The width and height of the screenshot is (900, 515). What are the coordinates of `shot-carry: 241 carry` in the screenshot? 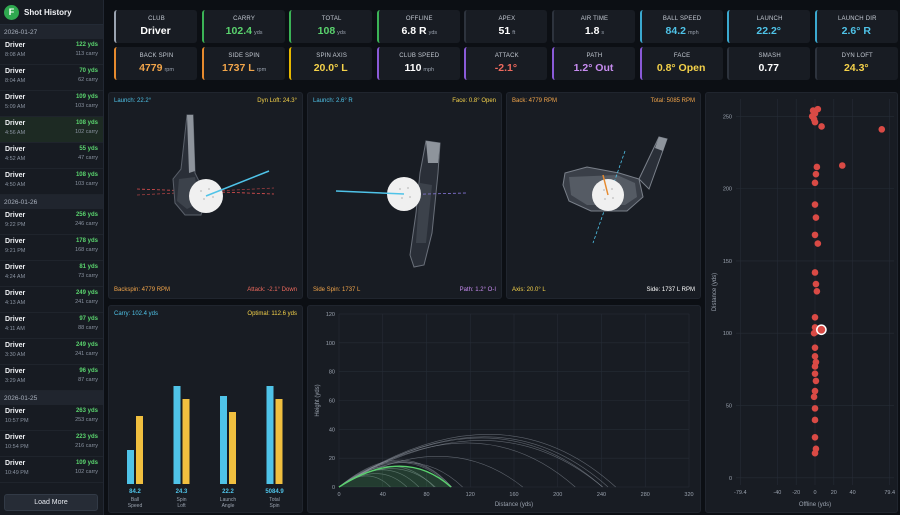 It's located at (86, 302).